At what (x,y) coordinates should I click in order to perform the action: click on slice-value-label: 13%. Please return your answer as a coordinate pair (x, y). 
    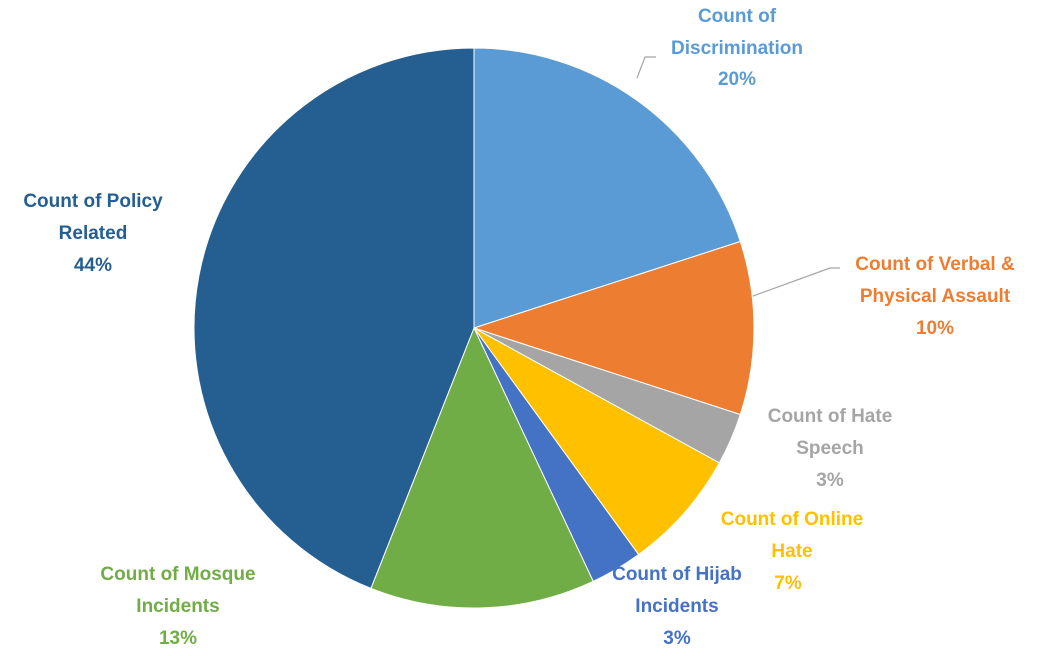
    Looking at the image, I should click on (178, 638).